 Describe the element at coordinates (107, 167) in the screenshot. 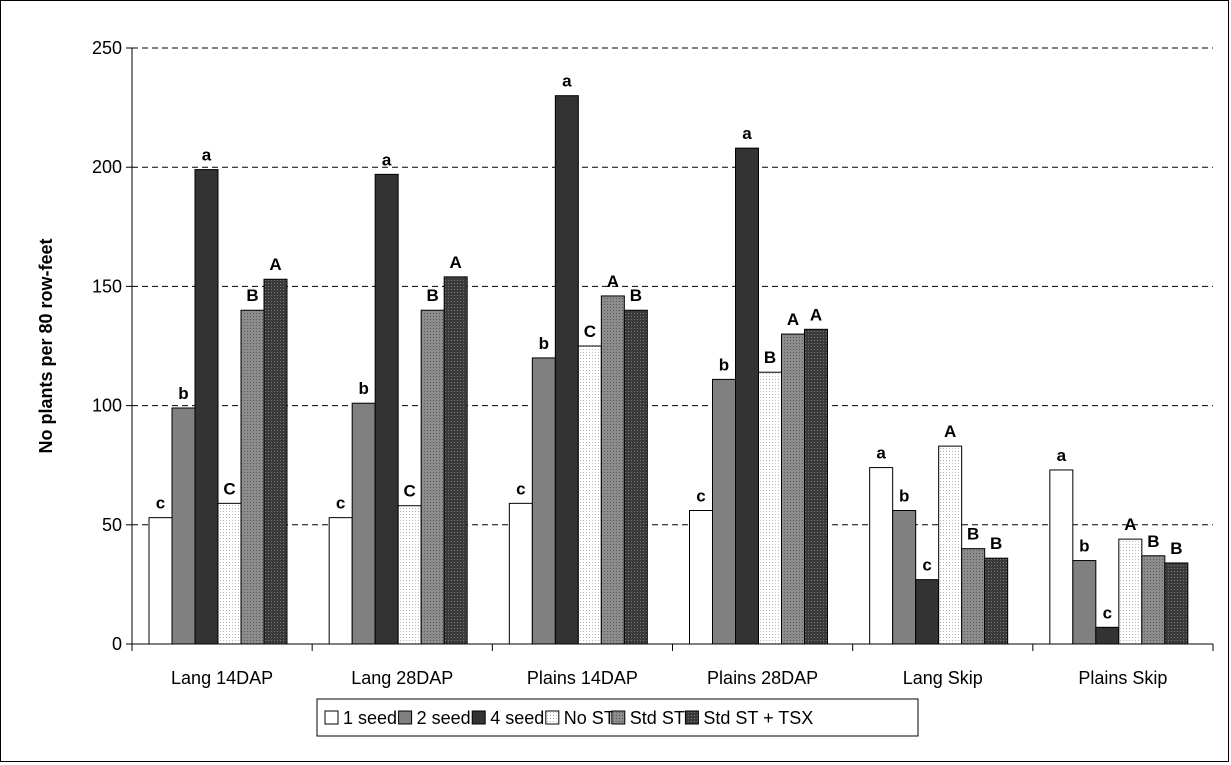

I see `y-tick-label: 200` at that location.